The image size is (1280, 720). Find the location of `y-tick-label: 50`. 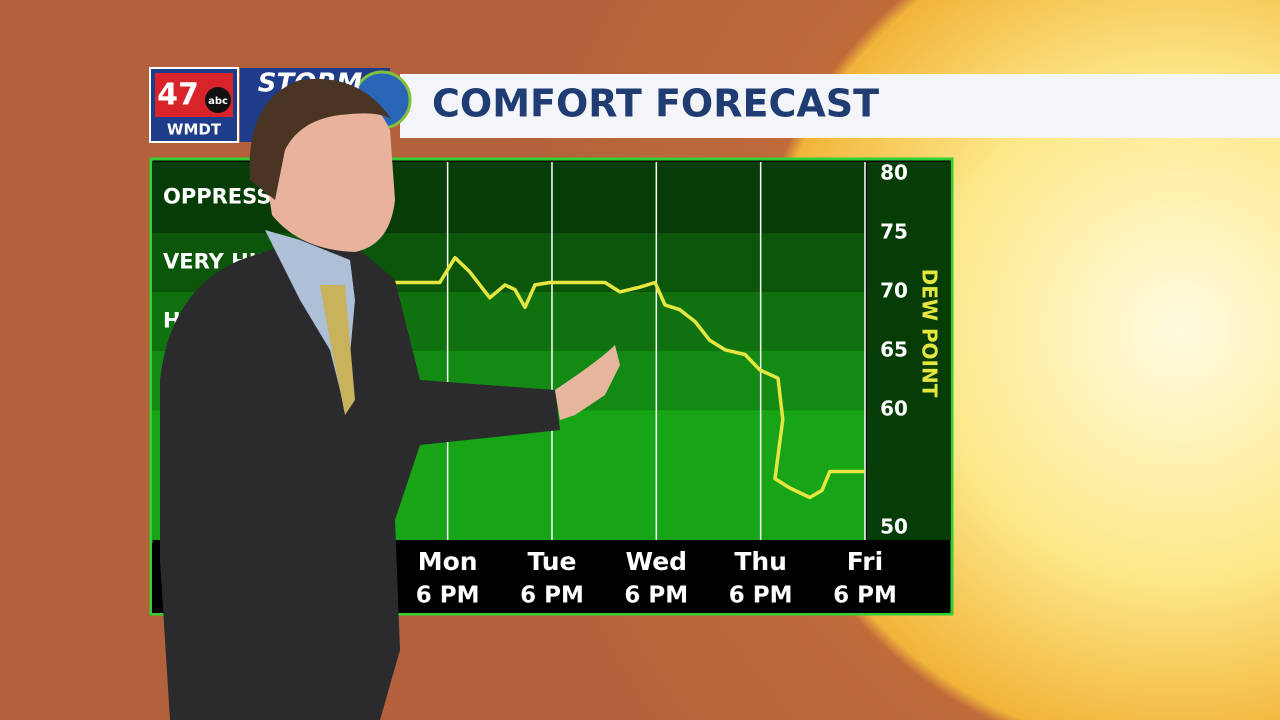

y-tick-label: 50 is located at coordinates (894, 527).